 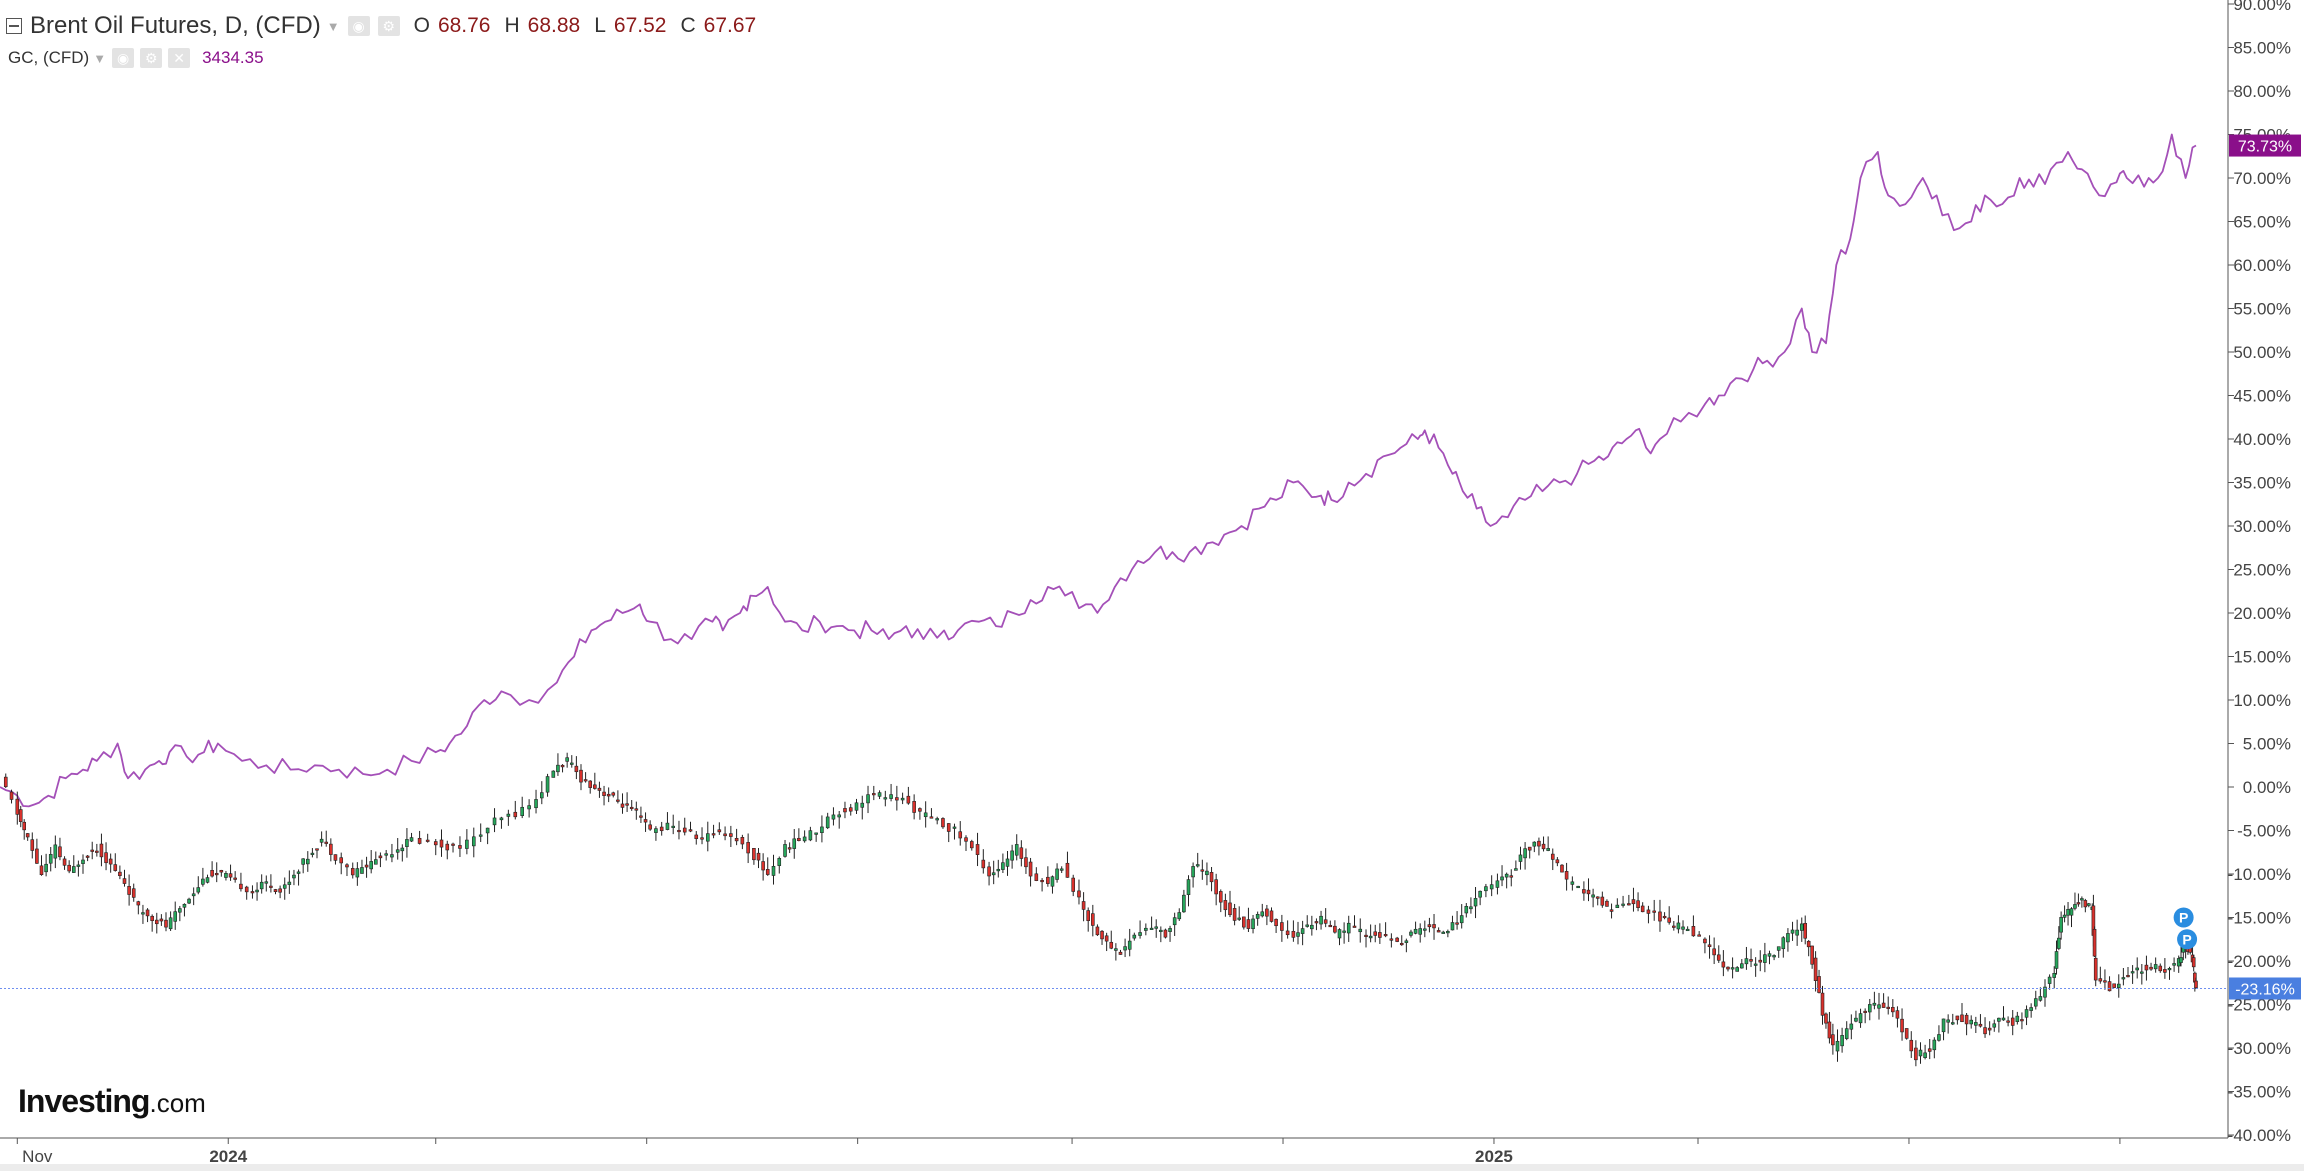 I want to click on y-tick-label: 25.00%, so click(x=2262, y=570).